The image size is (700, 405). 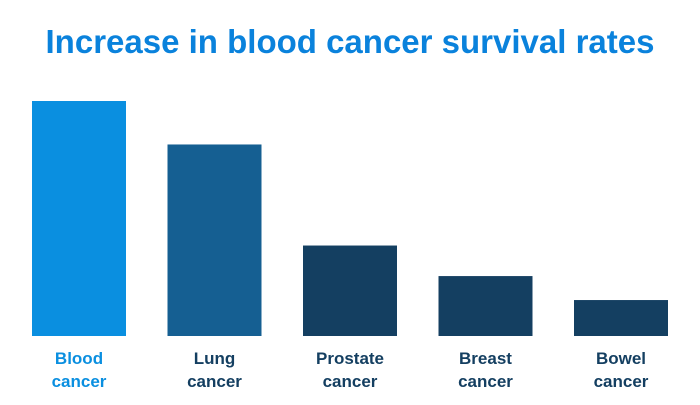 What do you see at coordinates (350, 381) in the screenshot?
I see `category-label-prostate-line2: cancer` at bounding box center [350, 381].